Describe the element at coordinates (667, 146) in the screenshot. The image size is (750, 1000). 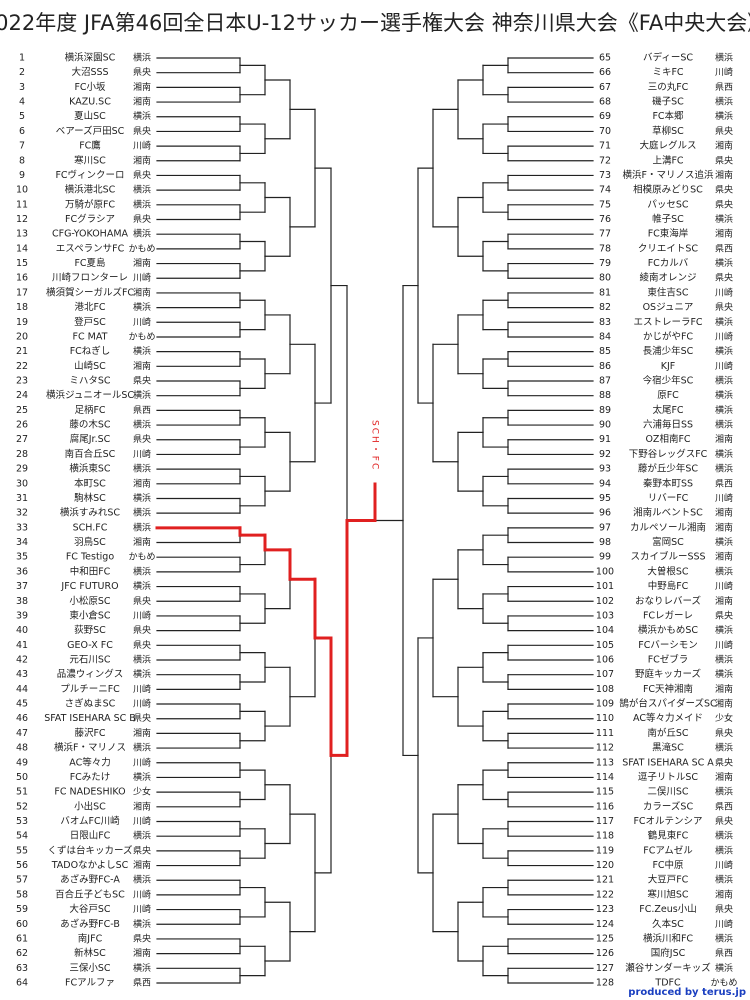
I see `team-name: 大庭レグルス` at that location.